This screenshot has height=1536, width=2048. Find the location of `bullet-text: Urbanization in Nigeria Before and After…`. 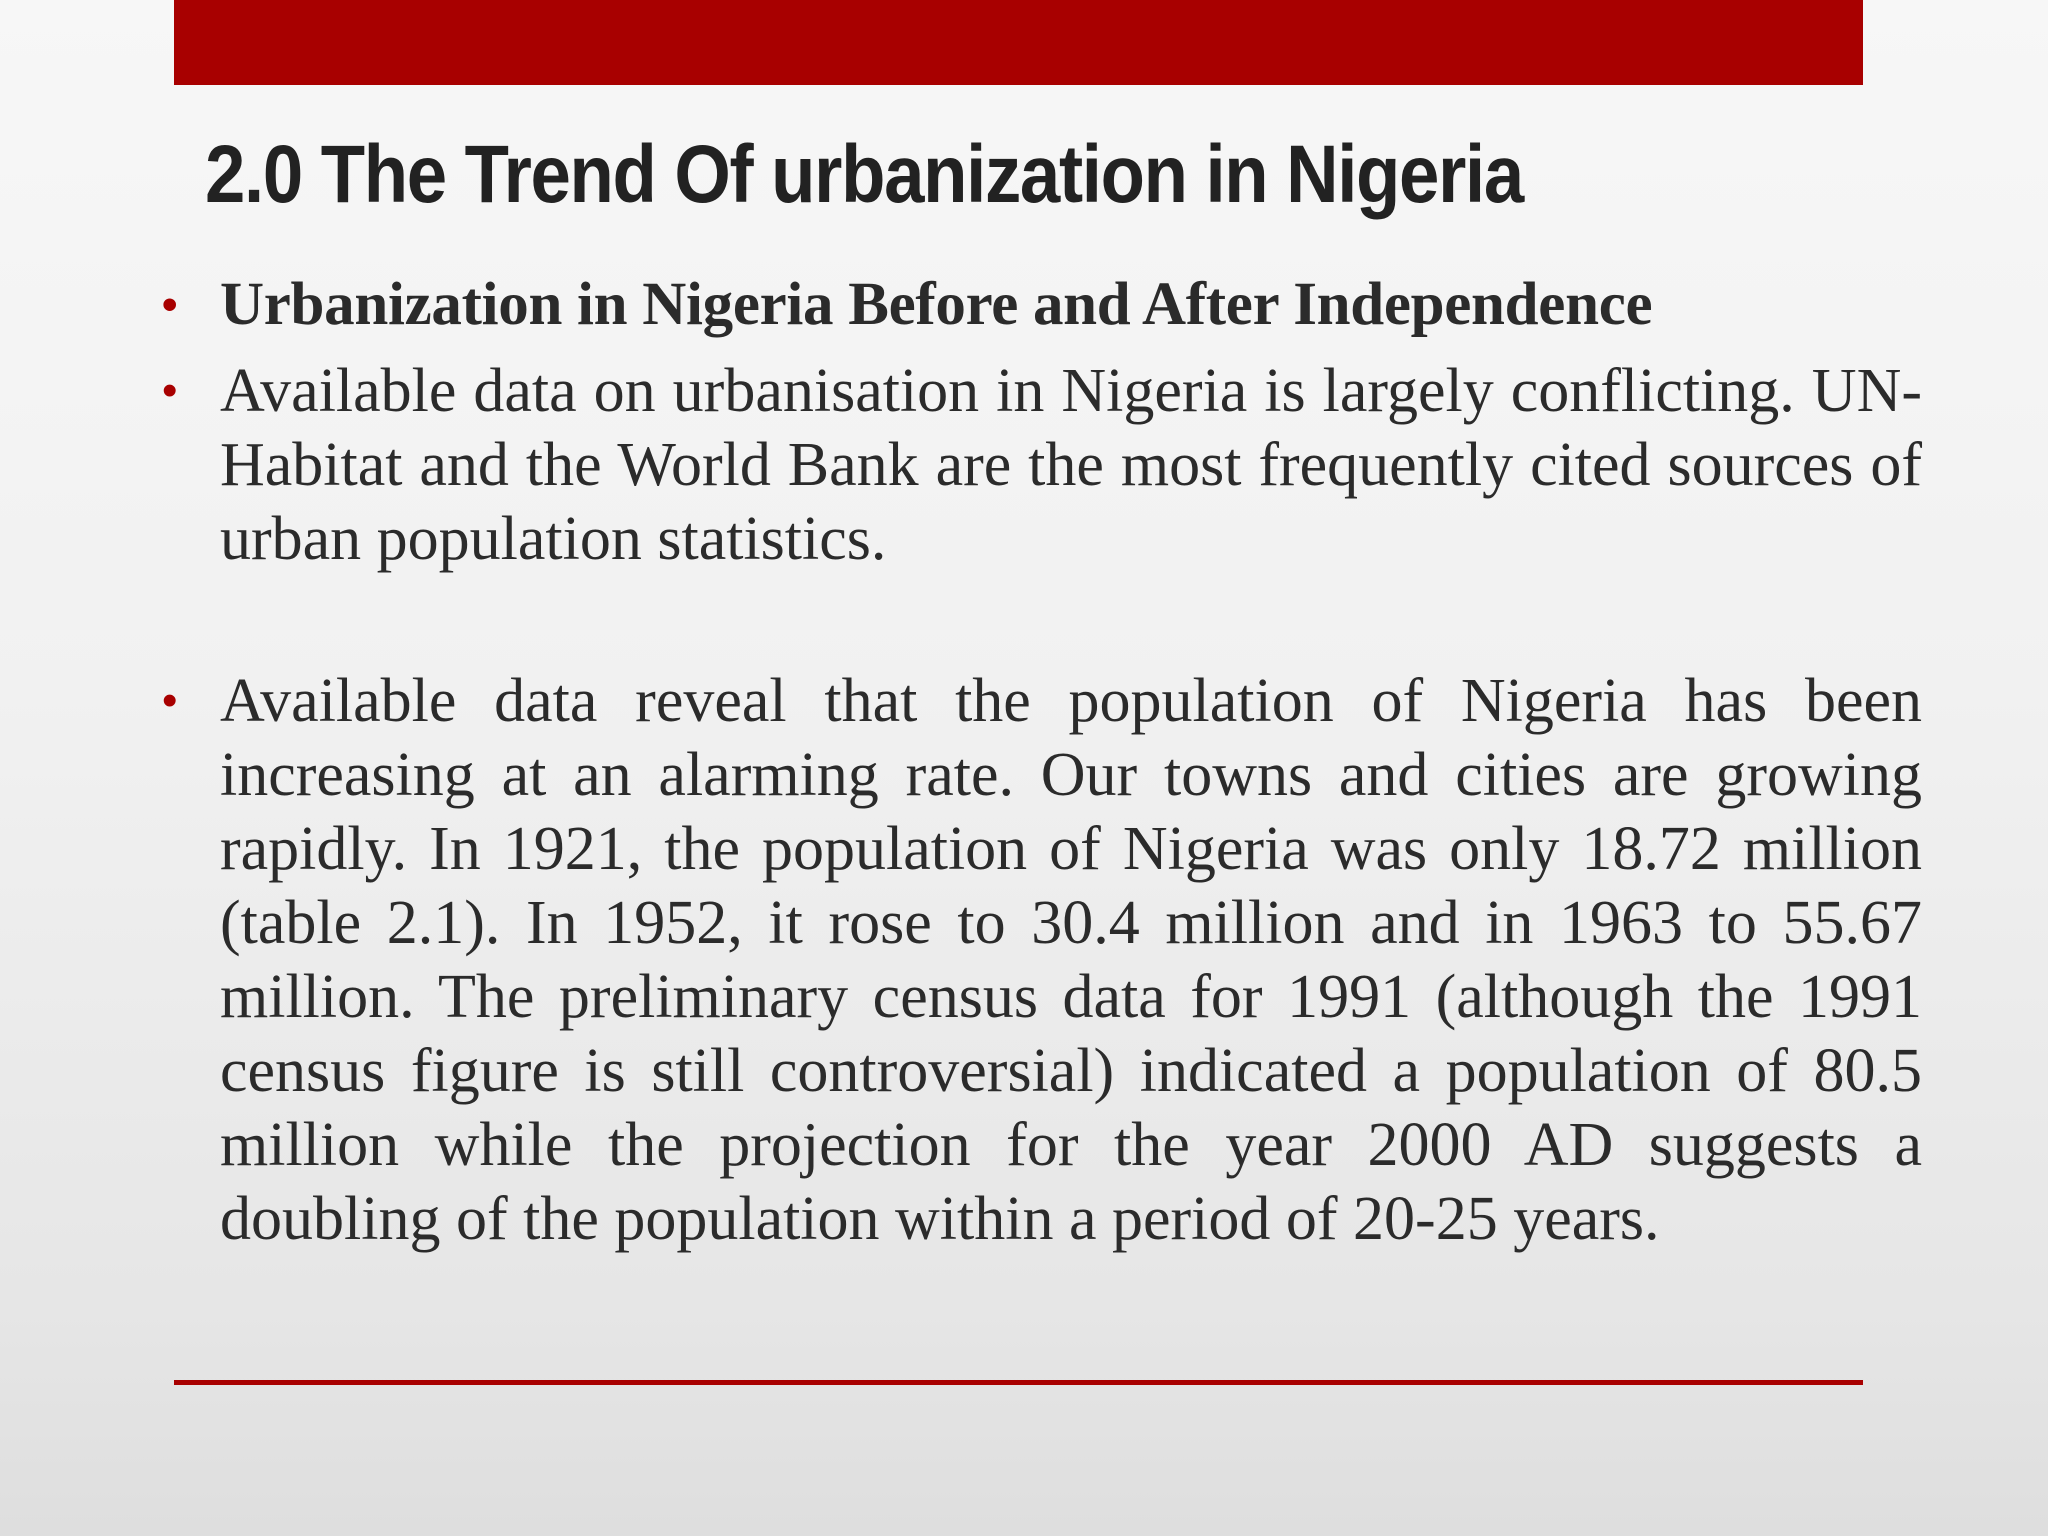

bullet-text: Urbanization in Nigeria Before and After… is located at coordinates (936, 304).